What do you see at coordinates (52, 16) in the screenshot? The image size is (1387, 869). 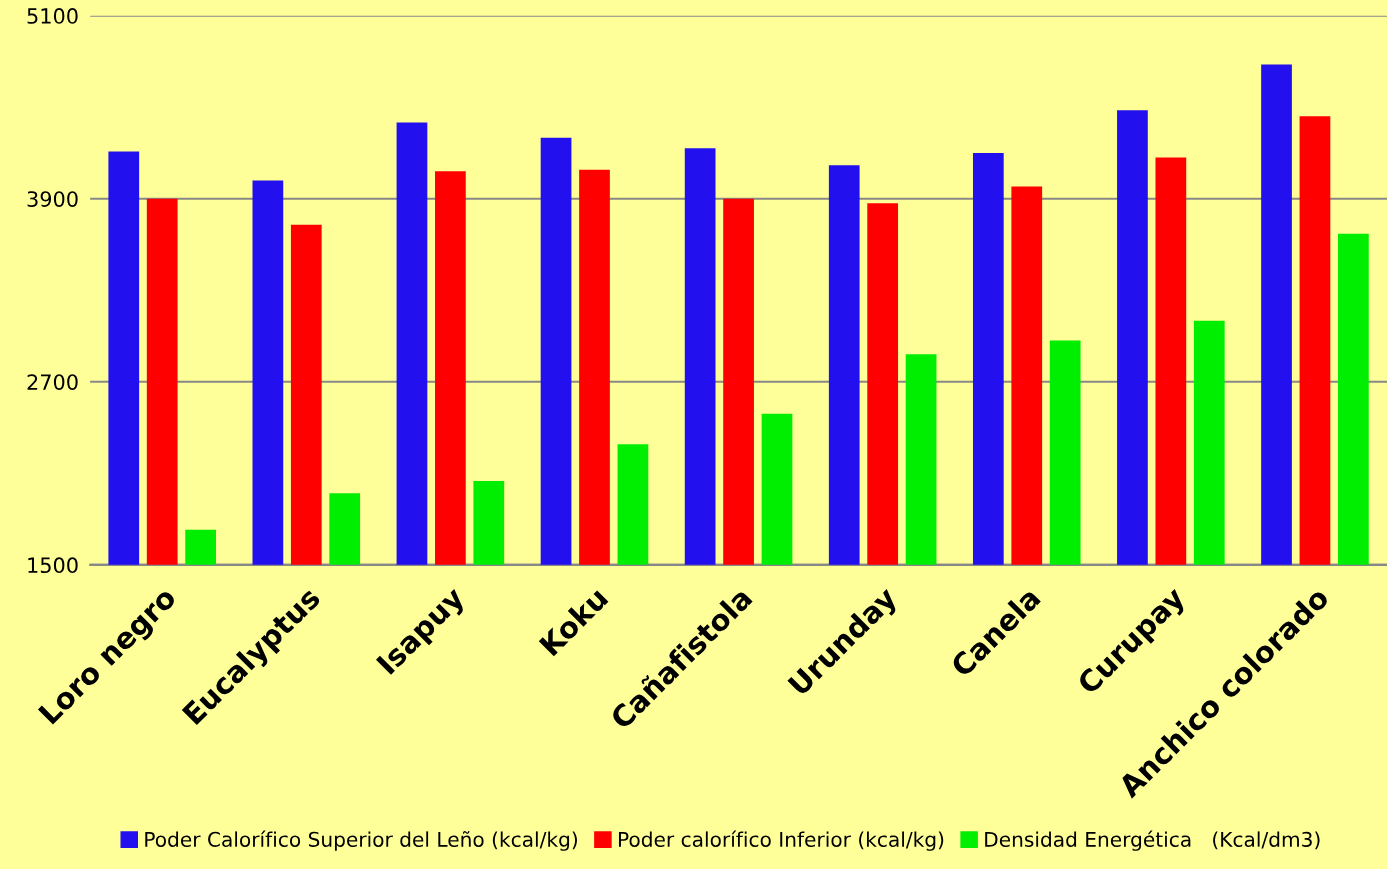 I see `y-tick-label: 5100` at bounding box center [52, 16].